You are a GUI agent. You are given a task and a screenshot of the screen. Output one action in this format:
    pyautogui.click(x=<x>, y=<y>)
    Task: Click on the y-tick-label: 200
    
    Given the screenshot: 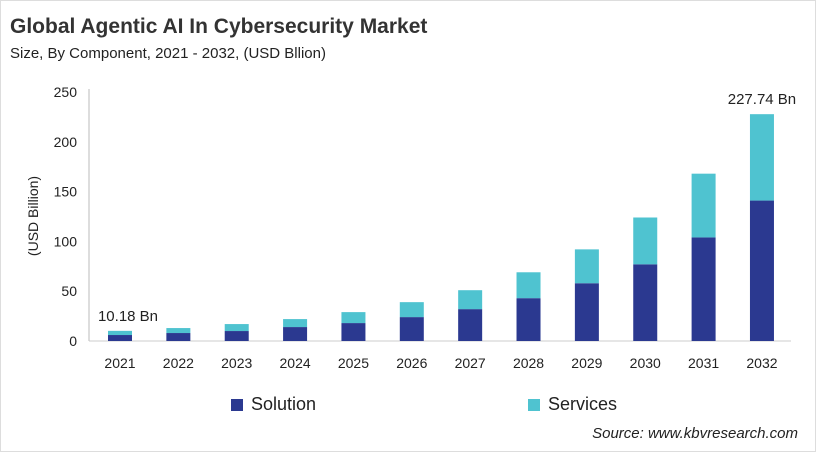 What is the action you would take?
    pyautogui.click(x=66, y=142)
    